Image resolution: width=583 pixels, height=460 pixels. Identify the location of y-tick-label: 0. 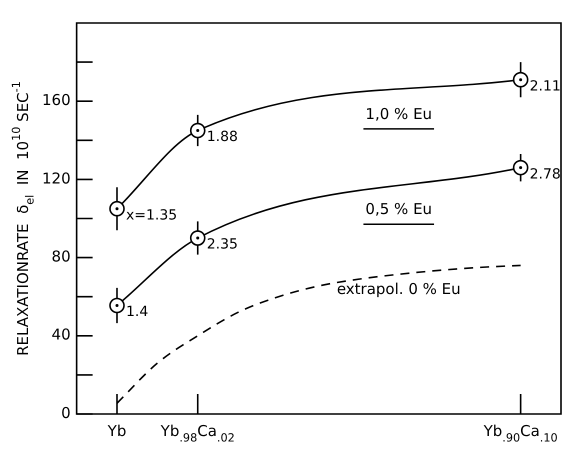
(66, 413).